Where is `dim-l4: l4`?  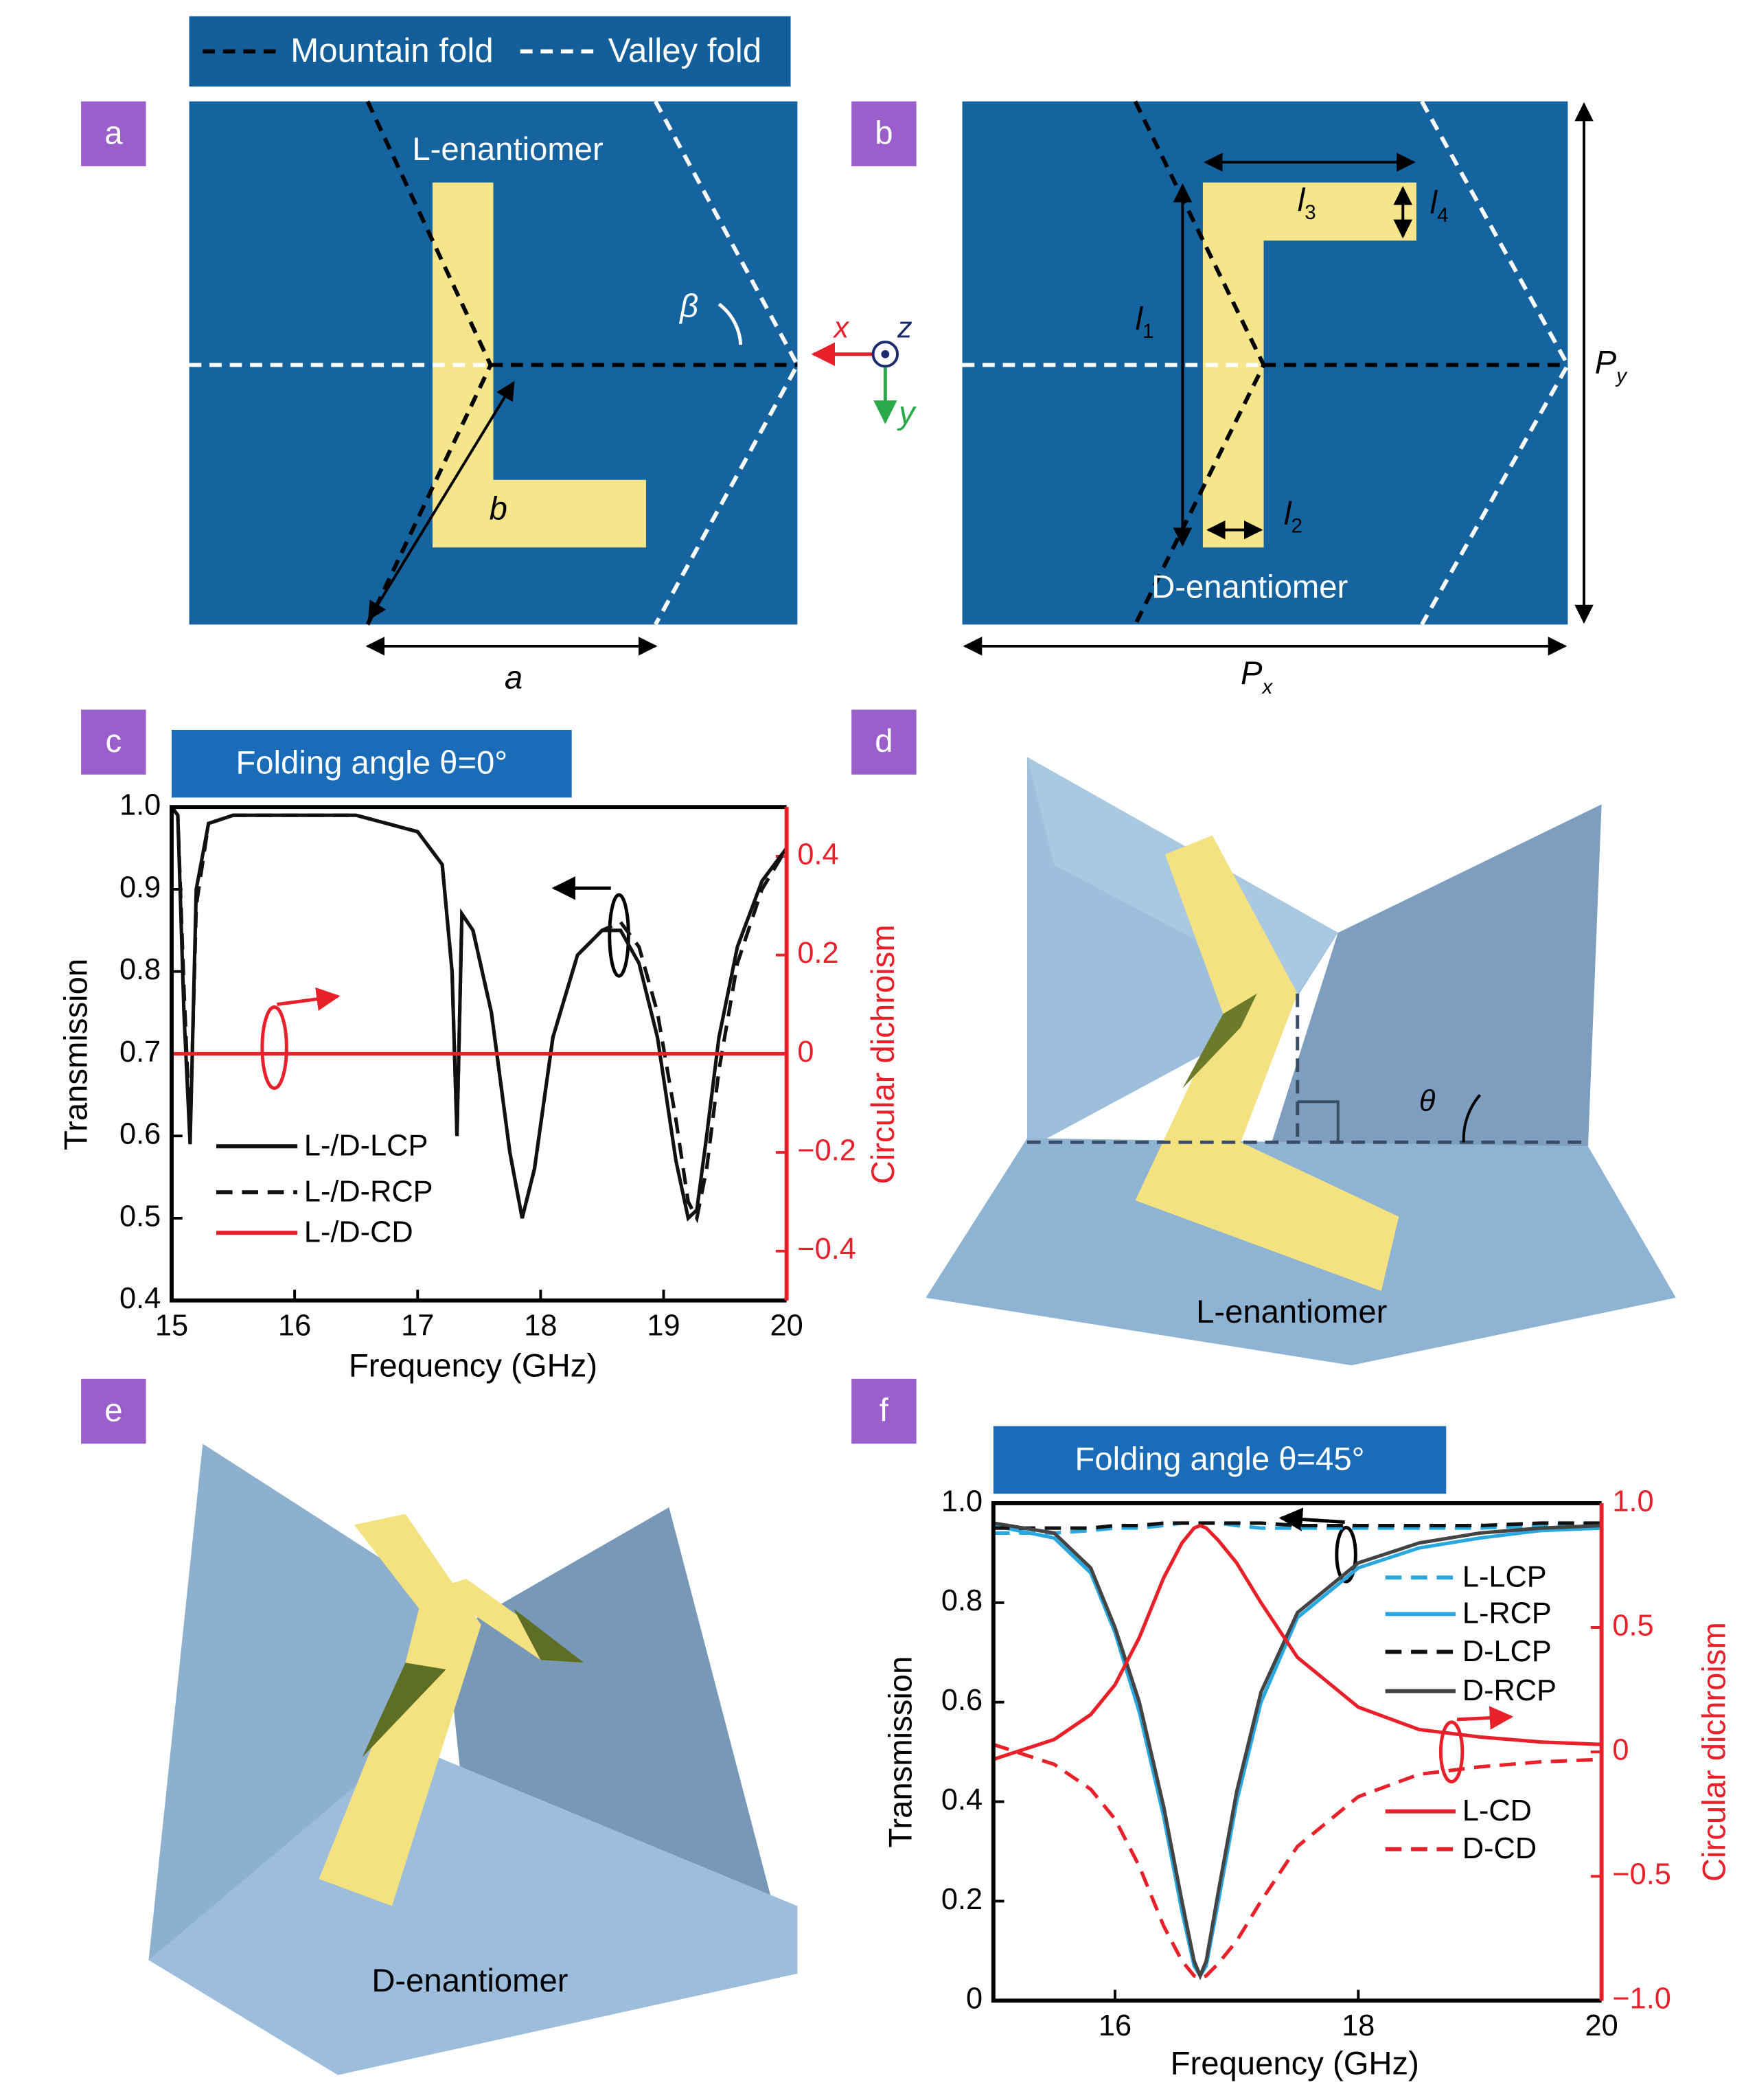 dim-l4: l4 is located at coordinates (1439, 206).